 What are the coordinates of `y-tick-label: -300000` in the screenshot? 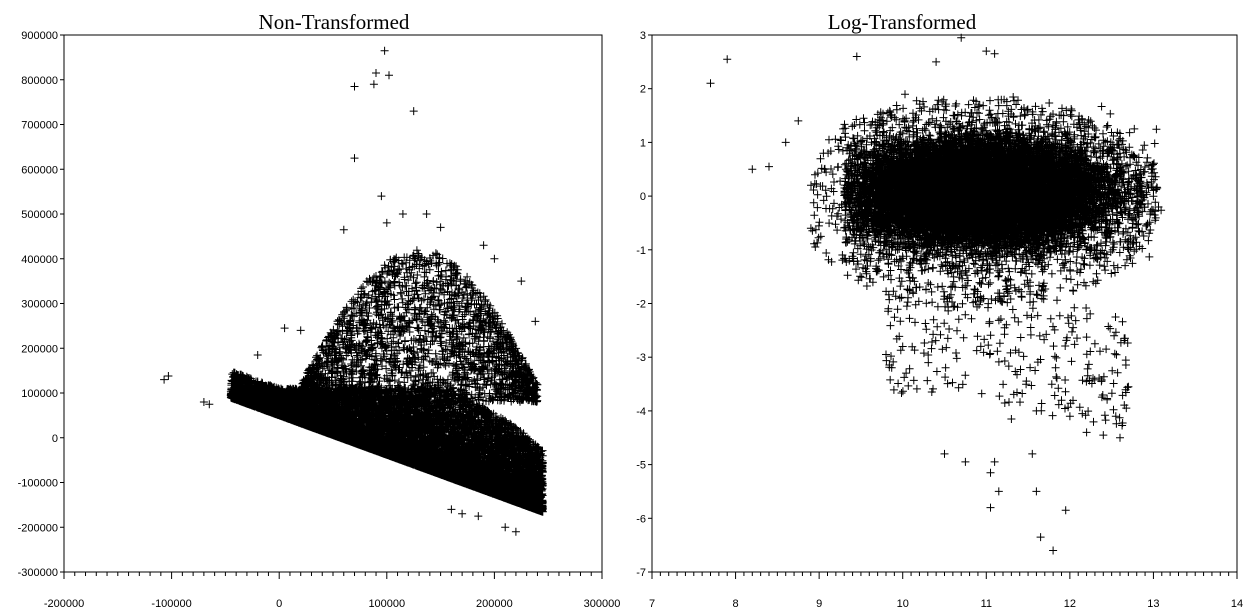 It's located at (38, 573).